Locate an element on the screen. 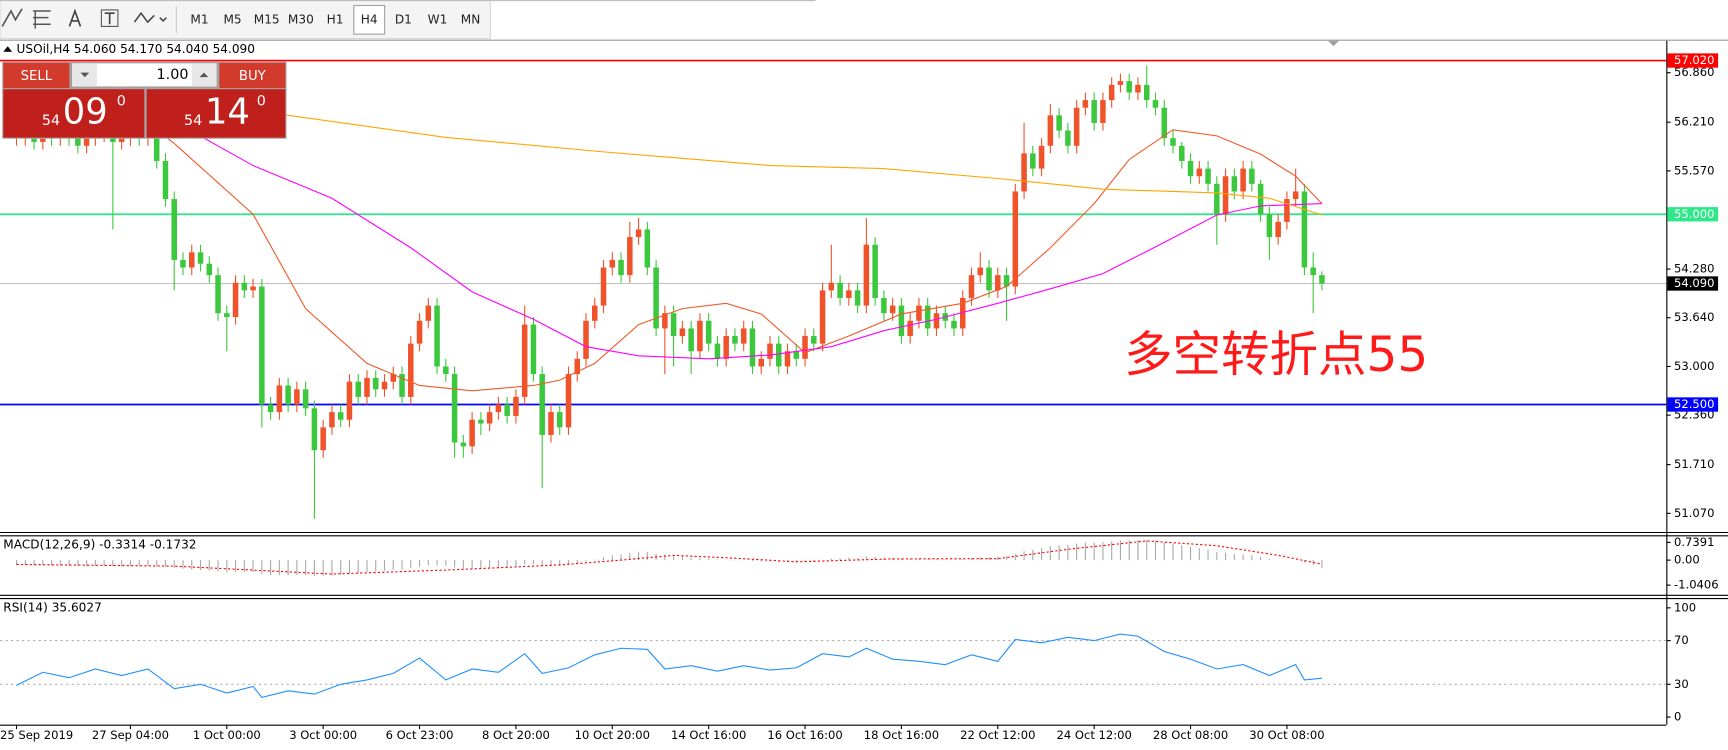  timeframe-button: M30 is located at coordinates (301, 20).